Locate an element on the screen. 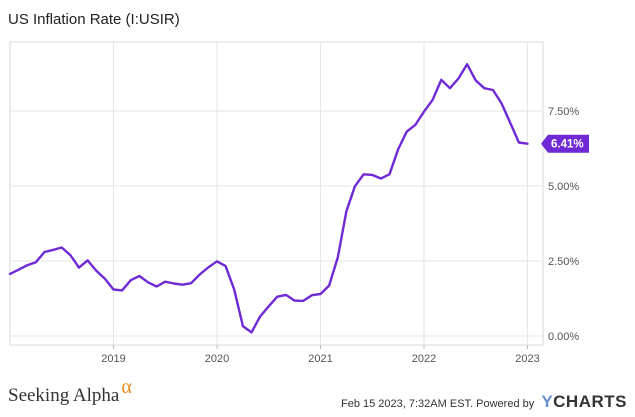 This screenshot has width=635, height=417. x-tick-label: 2023 is located at coordinates (527, 359).